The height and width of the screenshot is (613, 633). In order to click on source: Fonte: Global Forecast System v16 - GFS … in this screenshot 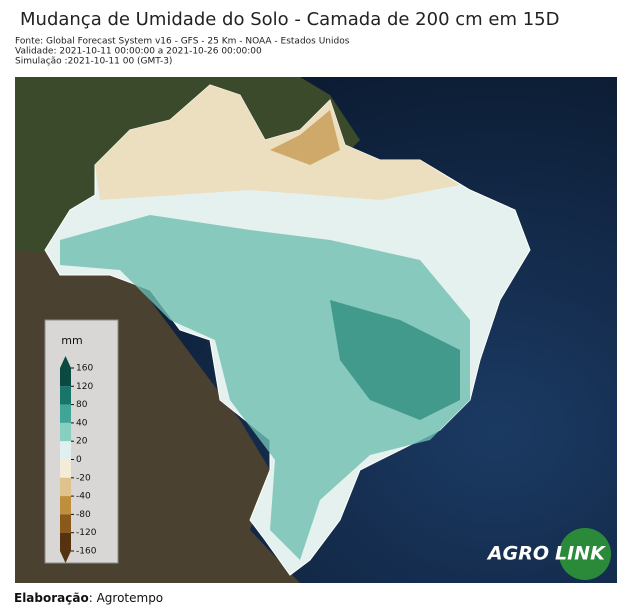, I will do `click(182, 42)`.